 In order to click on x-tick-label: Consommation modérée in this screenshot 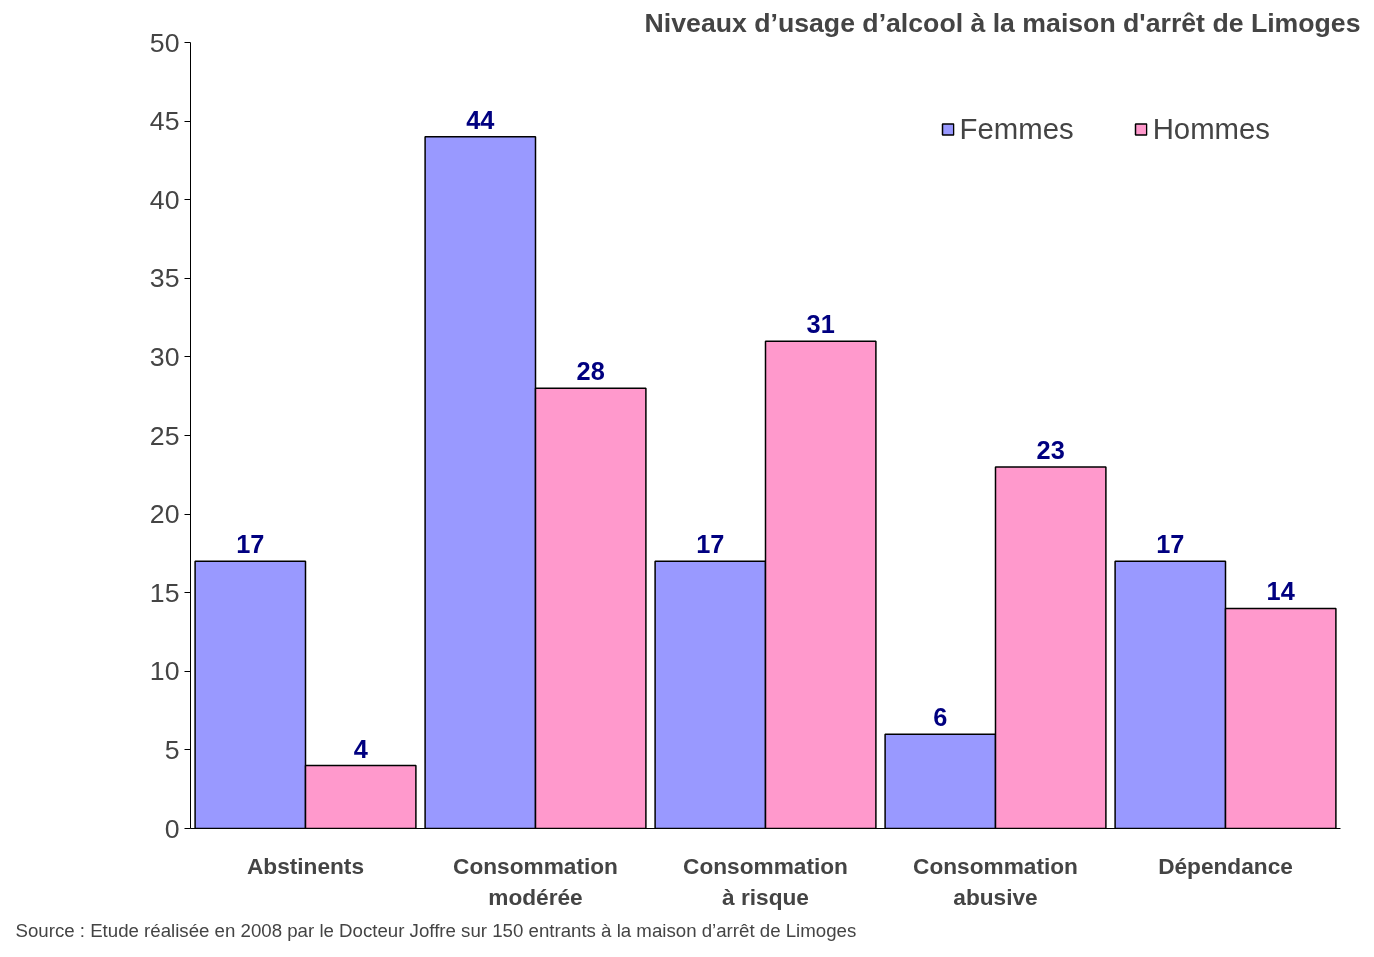, I will do `click(535, 881)`.